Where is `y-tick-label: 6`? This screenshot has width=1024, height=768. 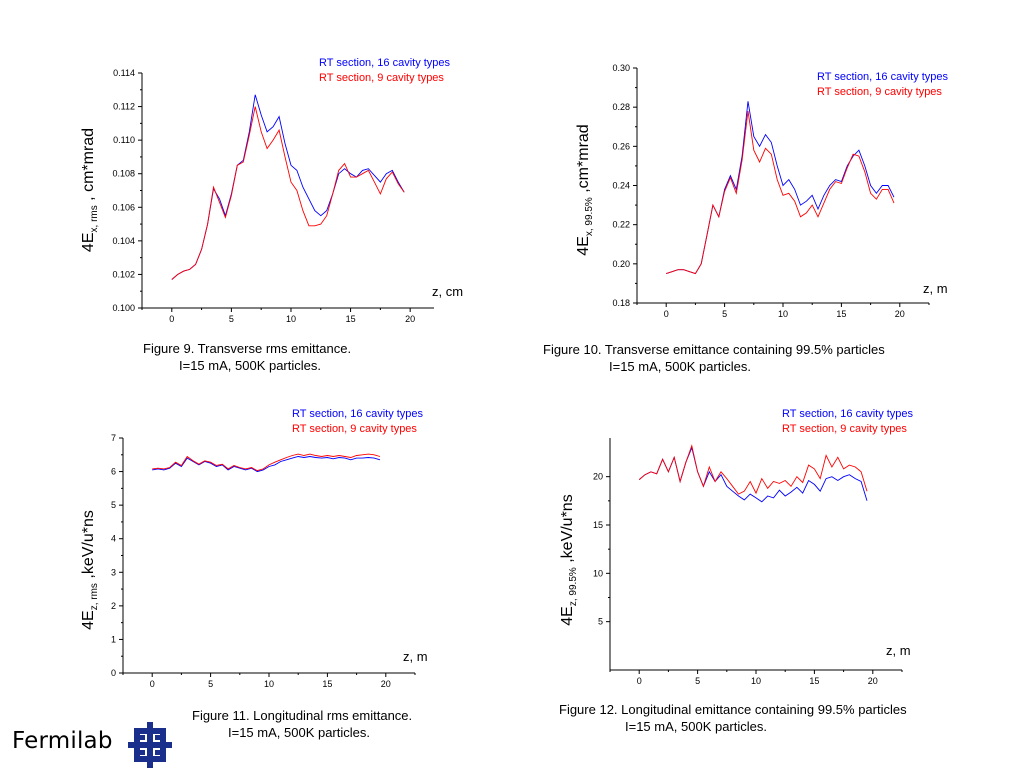
y-tick-label: 6 is located at coordinates (113, 472).